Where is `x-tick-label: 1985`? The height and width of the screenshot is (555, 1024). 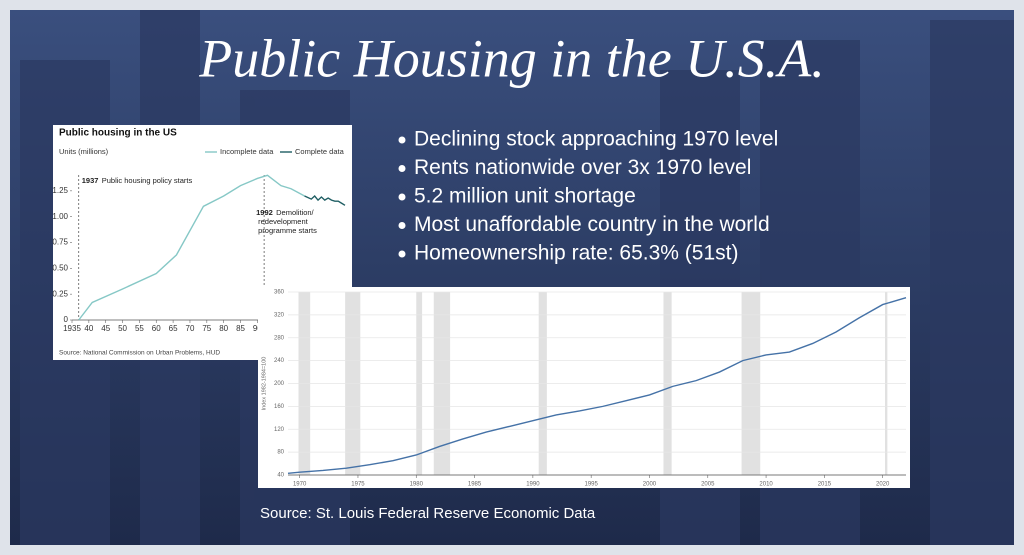
x-tick-label: 1985 is located at coordinates (475, 485).